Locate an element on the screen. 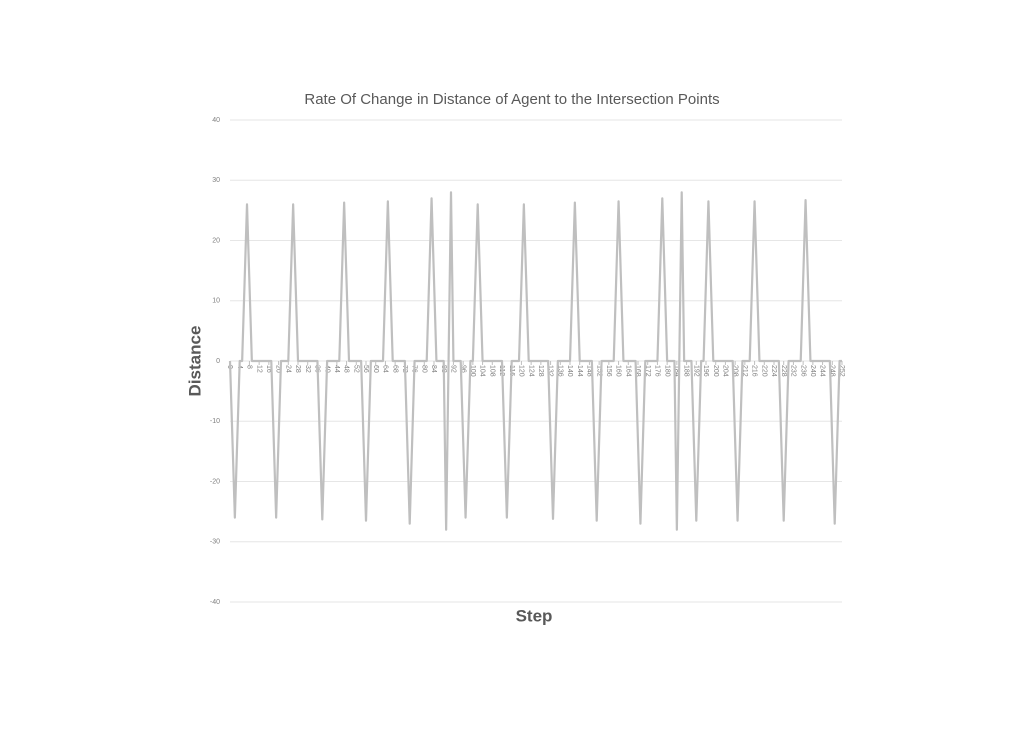 The height and width of the screenshot is (729, 1024). x-tick-label: 160 is located at coordinates (618, 371).